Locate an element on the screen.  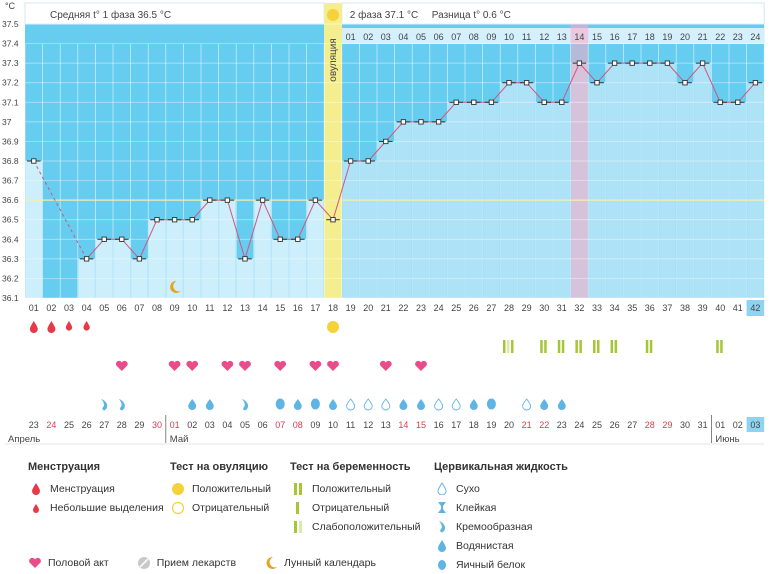
legend-label: Слабоположительный is located at coordinates (366, 526).